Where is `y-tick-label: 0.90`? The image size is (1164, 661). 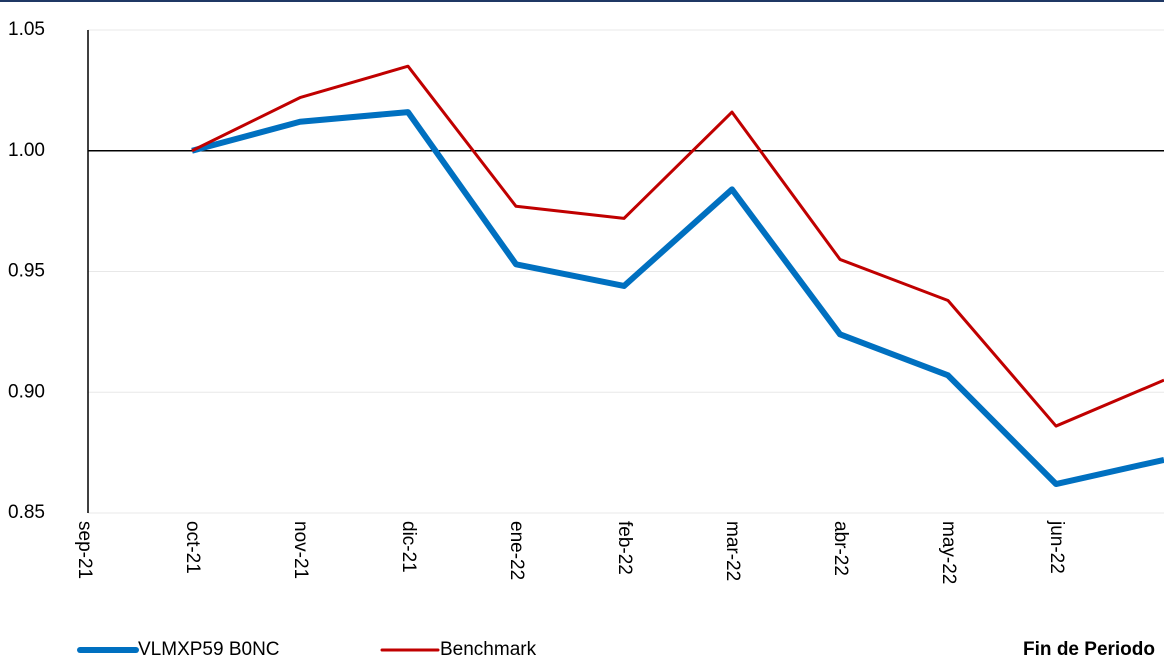
y-tick-label: 0.90 is located at coordinates (26, 391).